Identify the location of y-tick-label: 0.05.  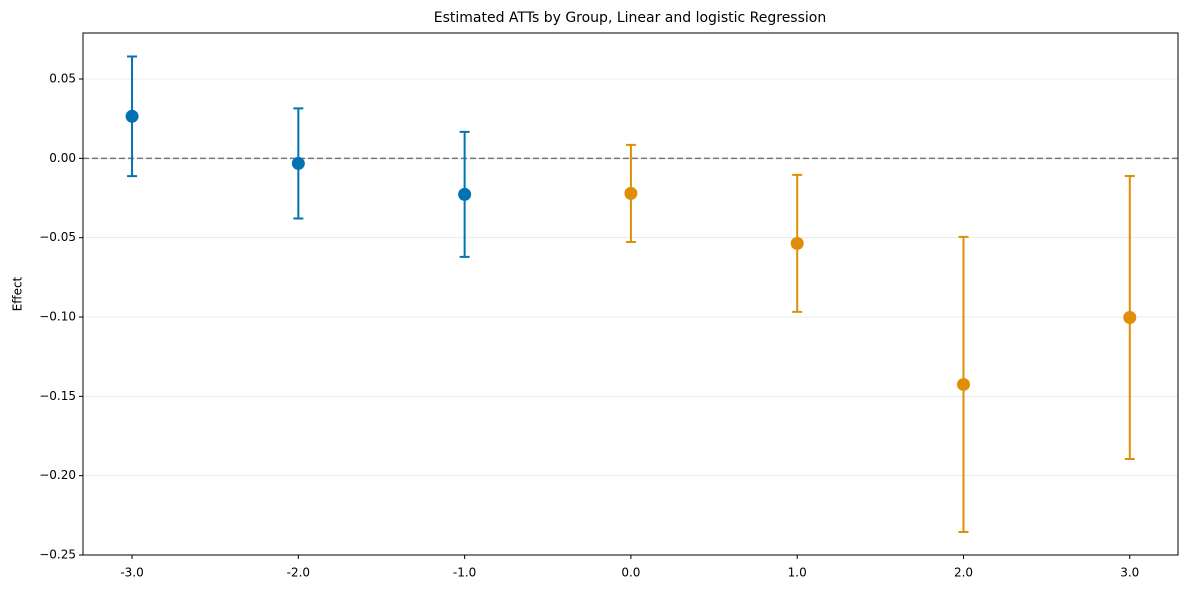
(62, 79).